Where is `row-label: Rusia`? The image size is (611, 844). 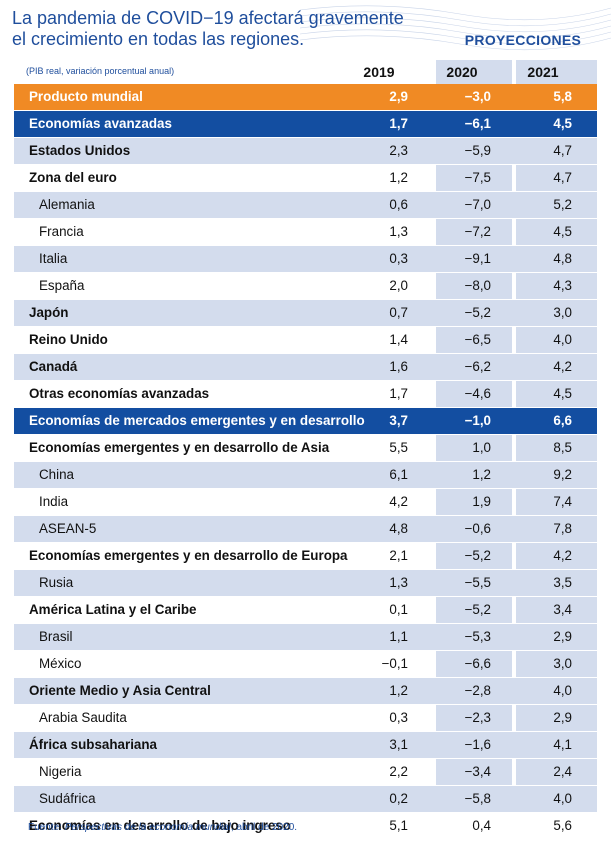
row-label: Rusia is located at coordinates (56, 582).